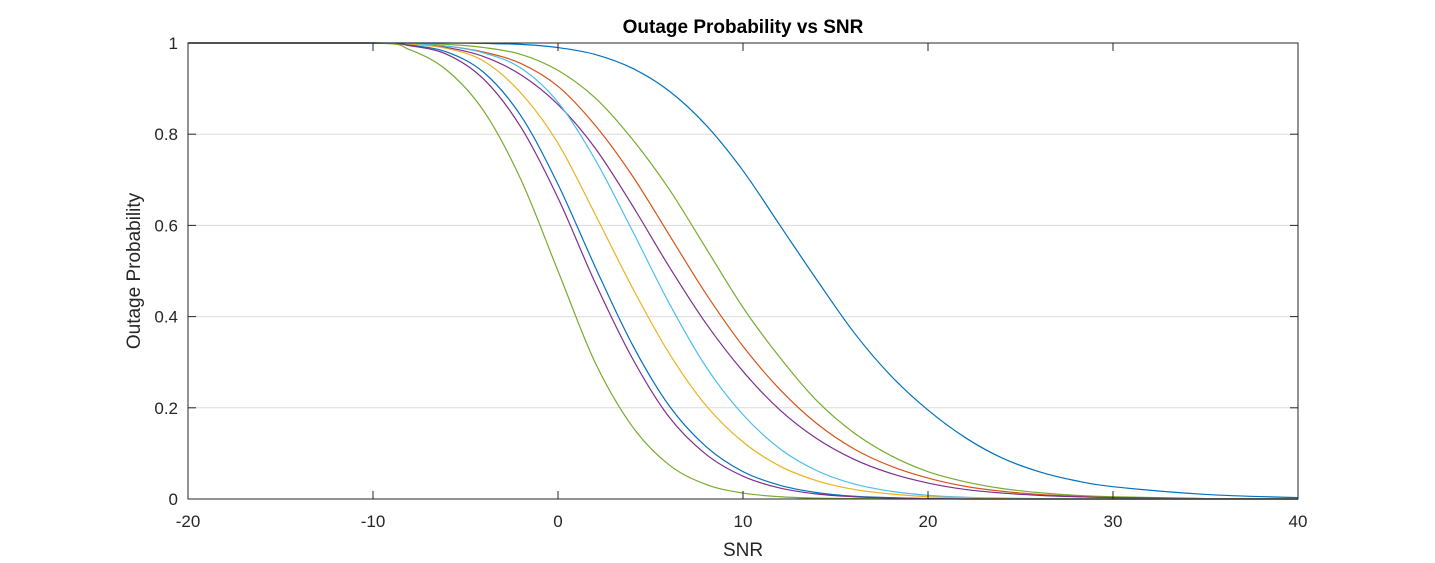 The image size is (1435, 563). Describe the element at coordinates (166, 317) in the screenshot. I see `y-tick-label: 0.4` at that location.